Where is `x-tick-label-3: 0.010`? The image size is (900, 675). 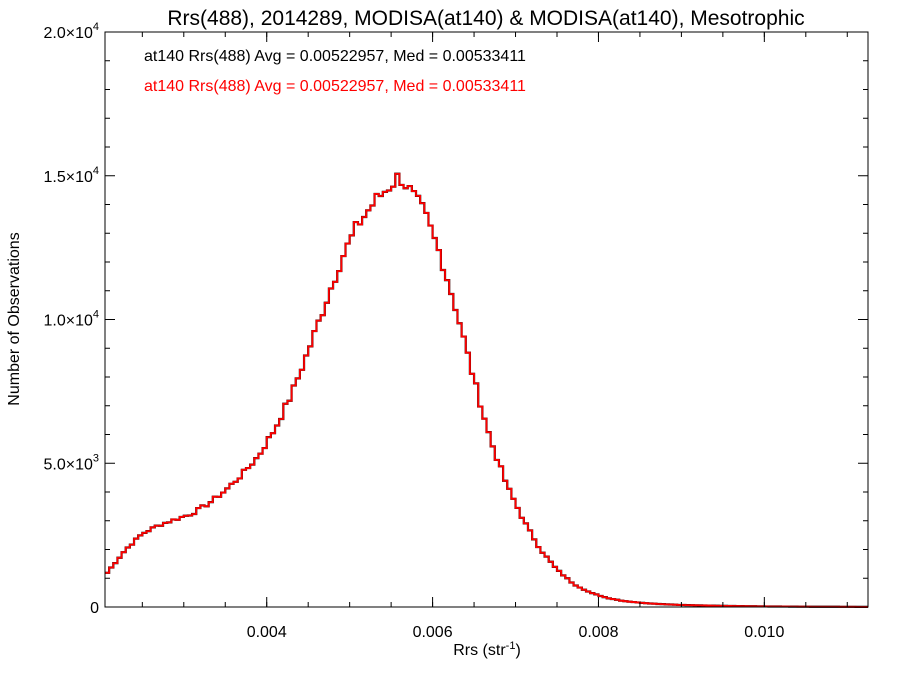
x-tick-label-3: 0.010 is located at coordinates (764, 632).